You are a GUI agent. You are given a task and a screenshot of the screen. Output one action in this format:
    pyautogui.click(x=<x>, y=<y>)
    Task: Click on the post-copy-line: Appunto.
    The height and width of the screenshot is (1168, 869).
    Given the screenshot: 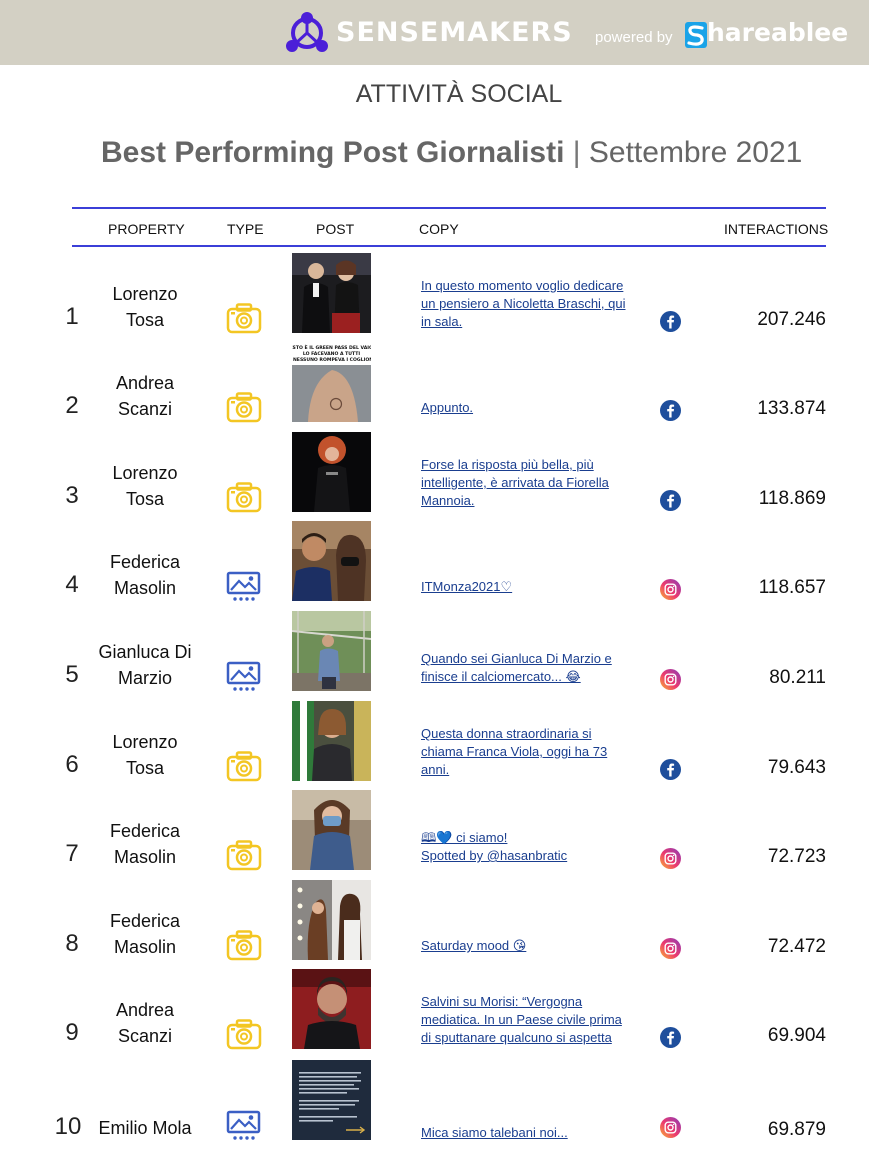 What is the action you would take?
    pyautogui.click(x=535, y=408)
    